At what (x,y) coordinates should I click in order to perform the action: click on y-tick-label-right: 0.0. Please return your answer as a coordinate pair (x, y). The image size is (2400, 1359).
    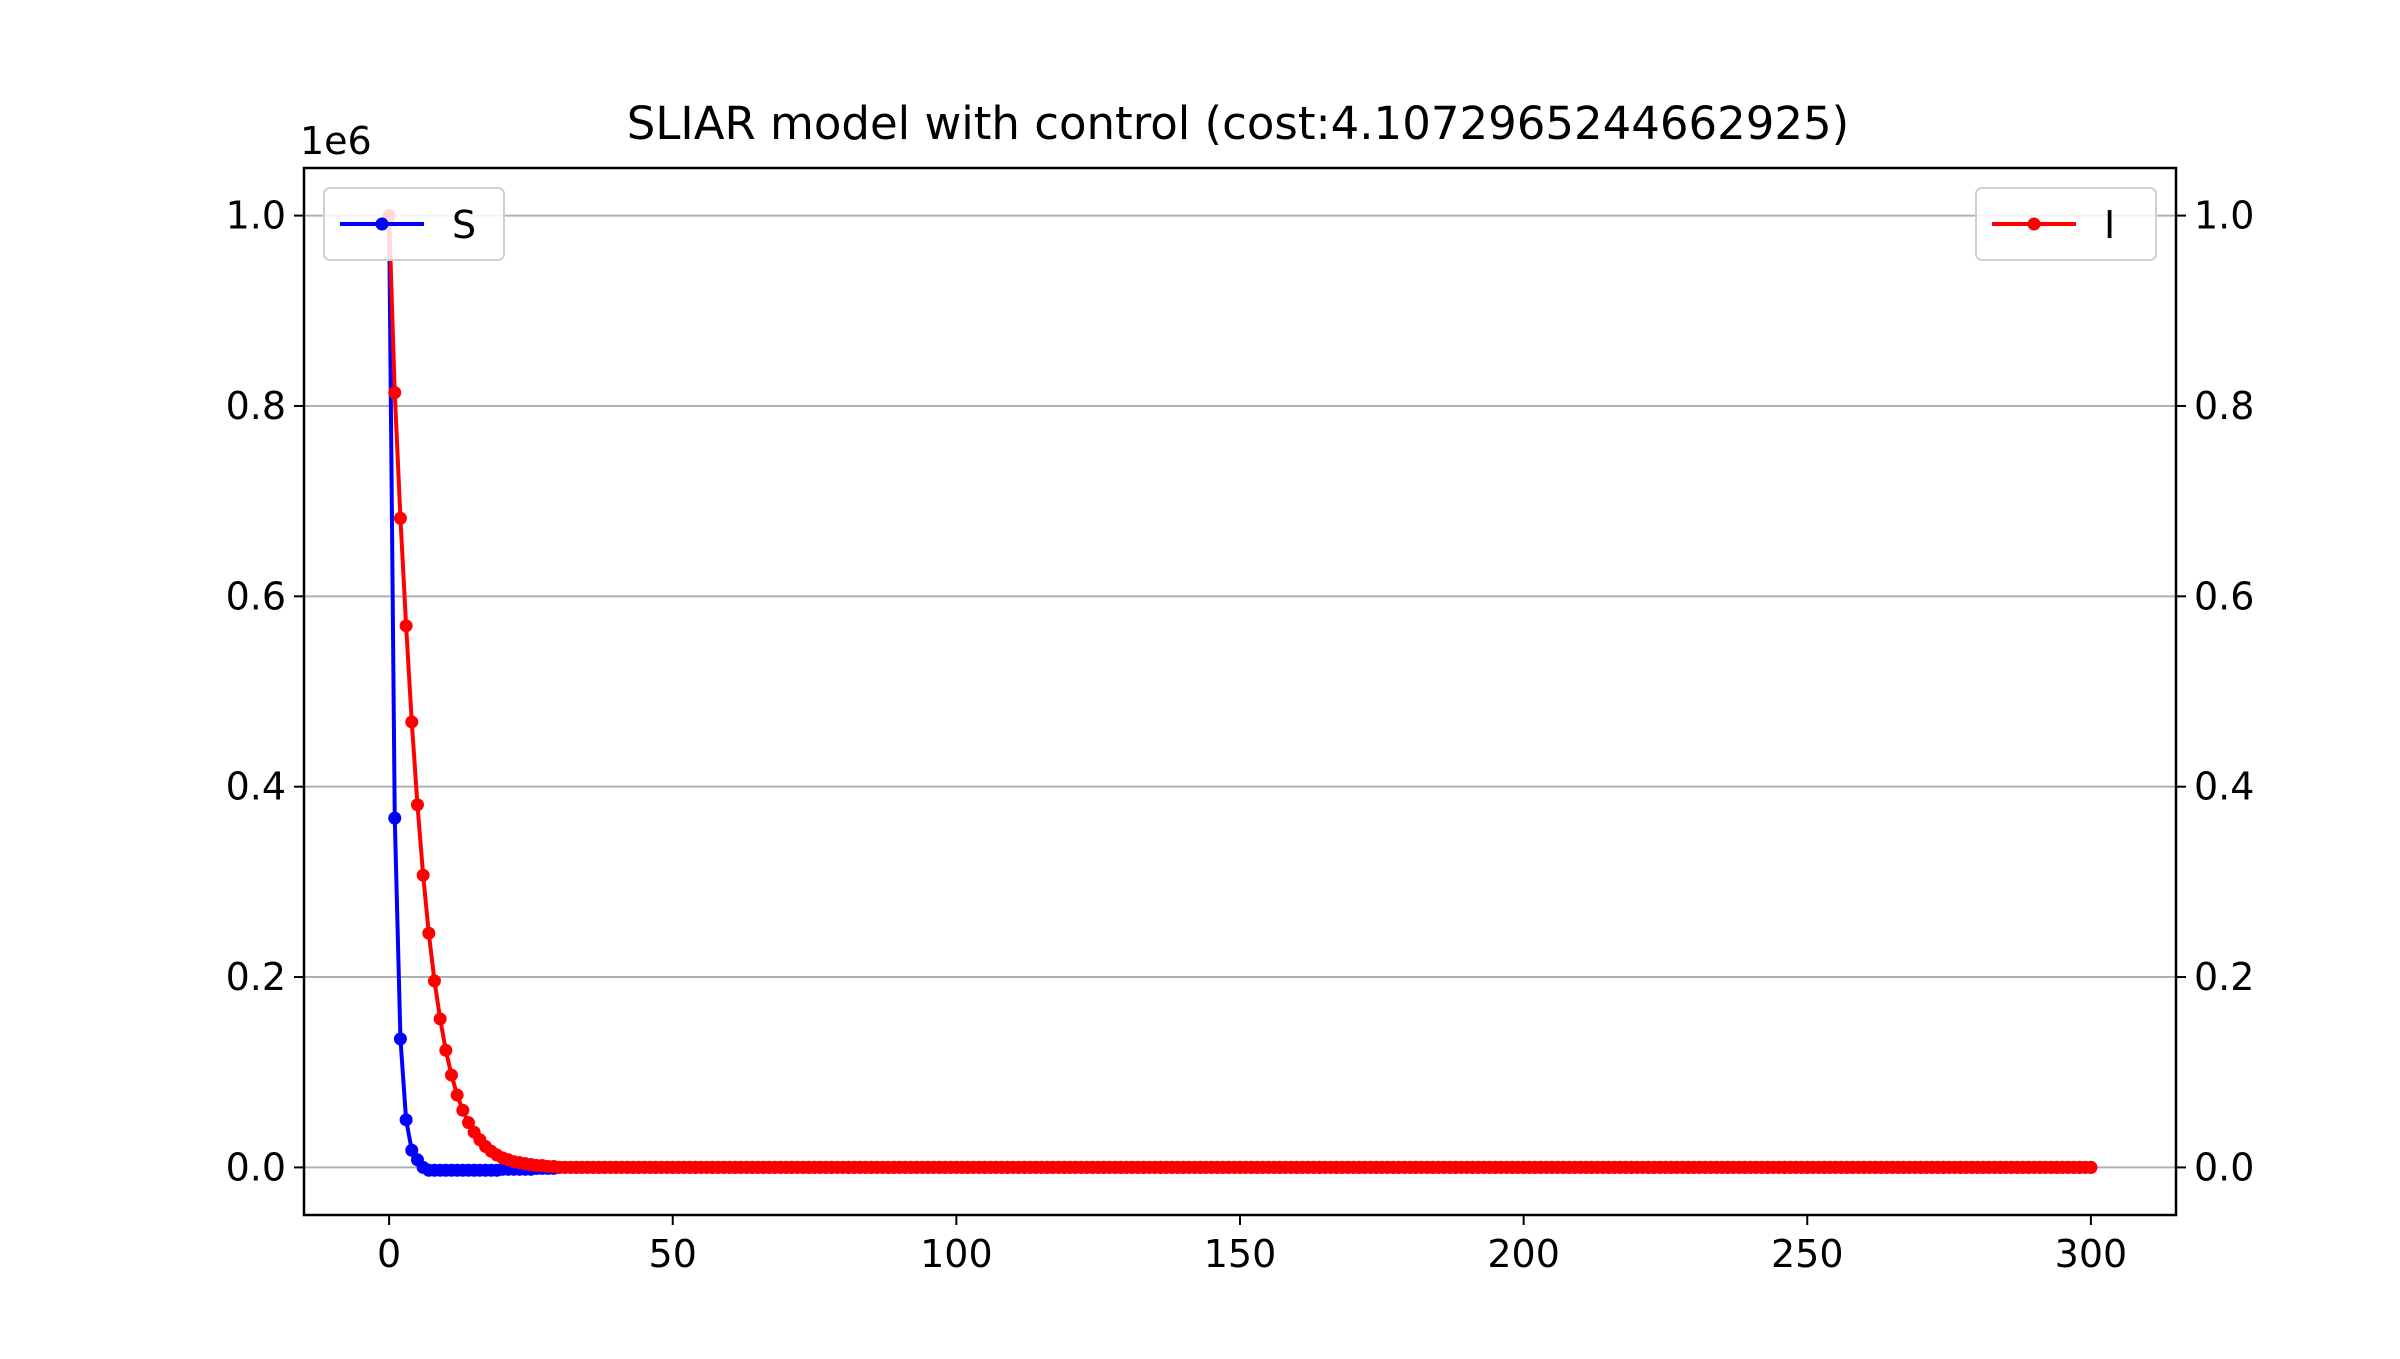
    Looking at the image, I should click on (2224, 1167).